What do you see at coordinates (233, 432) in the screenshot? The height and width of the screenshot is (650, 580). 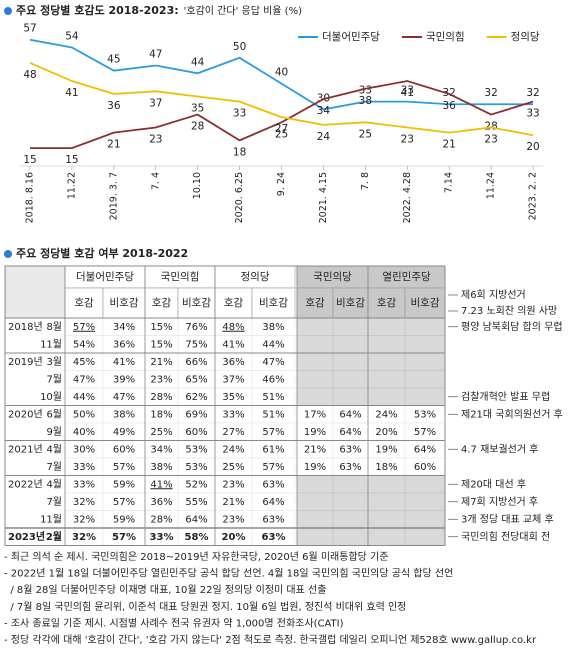 I see `cell-value: 27%` at bounding box center [233, 432].